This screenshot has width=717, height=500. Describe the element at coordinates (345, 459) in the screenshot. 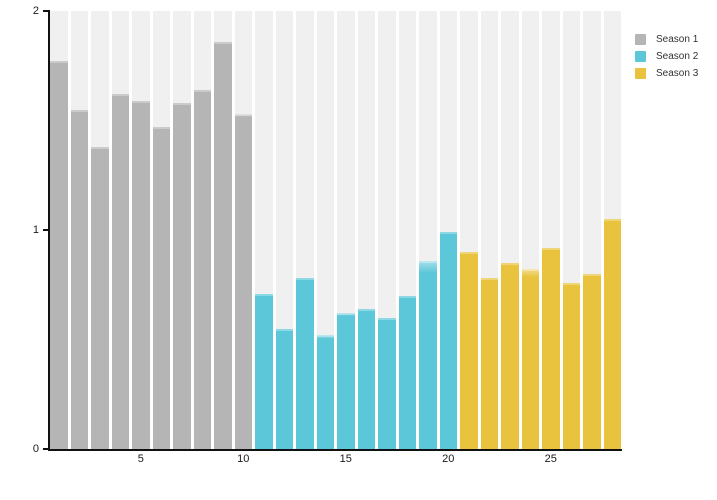

I see `x-tick-label-15: 15` at that location.